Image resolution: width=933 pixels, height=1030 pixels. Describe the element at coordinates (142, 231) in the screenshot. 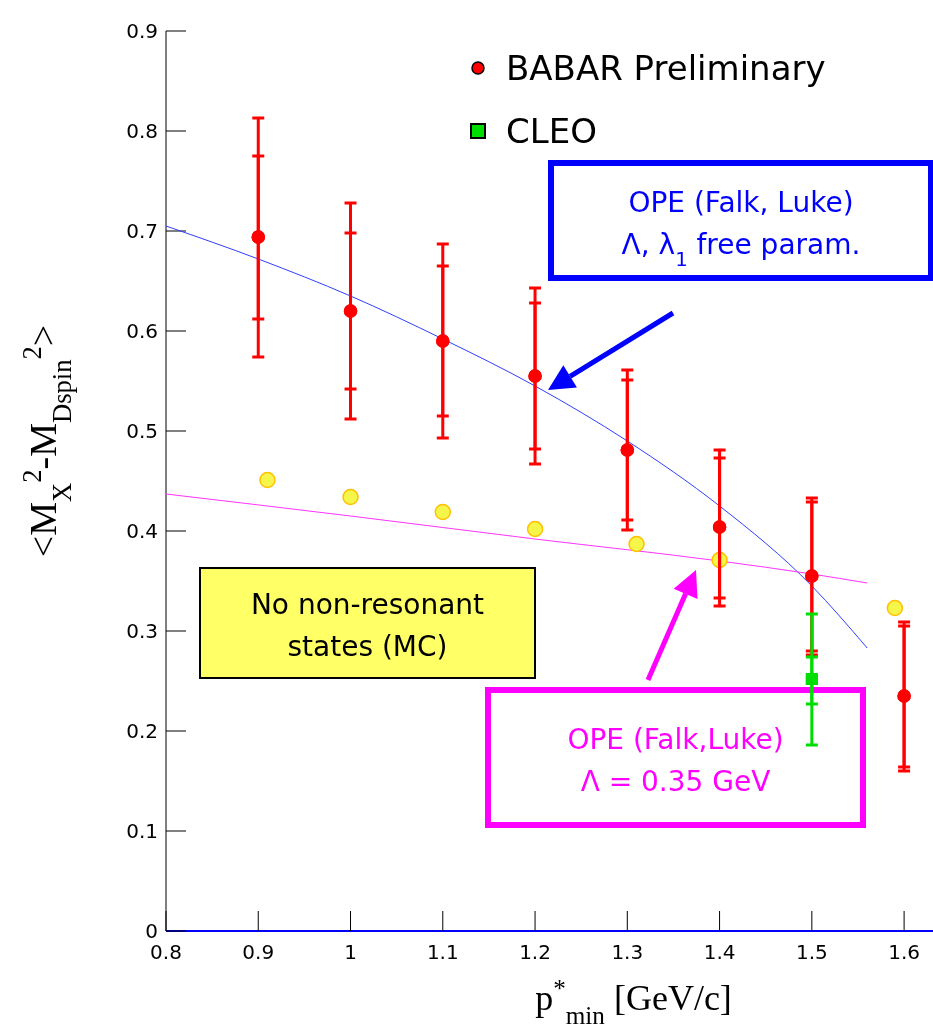

I see `y-tick-label: 0.7` at that location.